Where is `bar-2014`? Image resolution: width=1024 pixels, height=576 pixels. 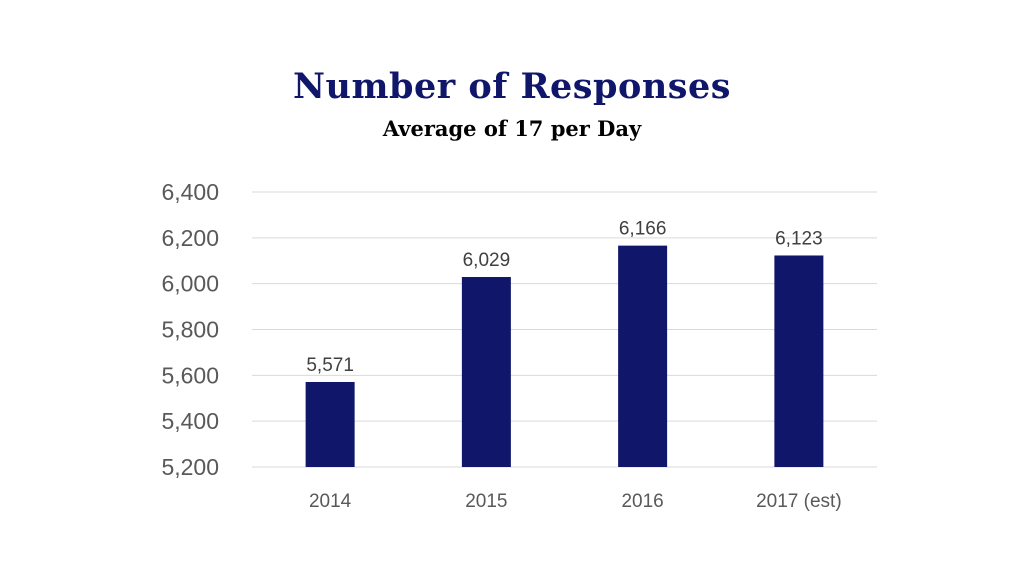 bar-2014 is located at coordinates (330, 424).